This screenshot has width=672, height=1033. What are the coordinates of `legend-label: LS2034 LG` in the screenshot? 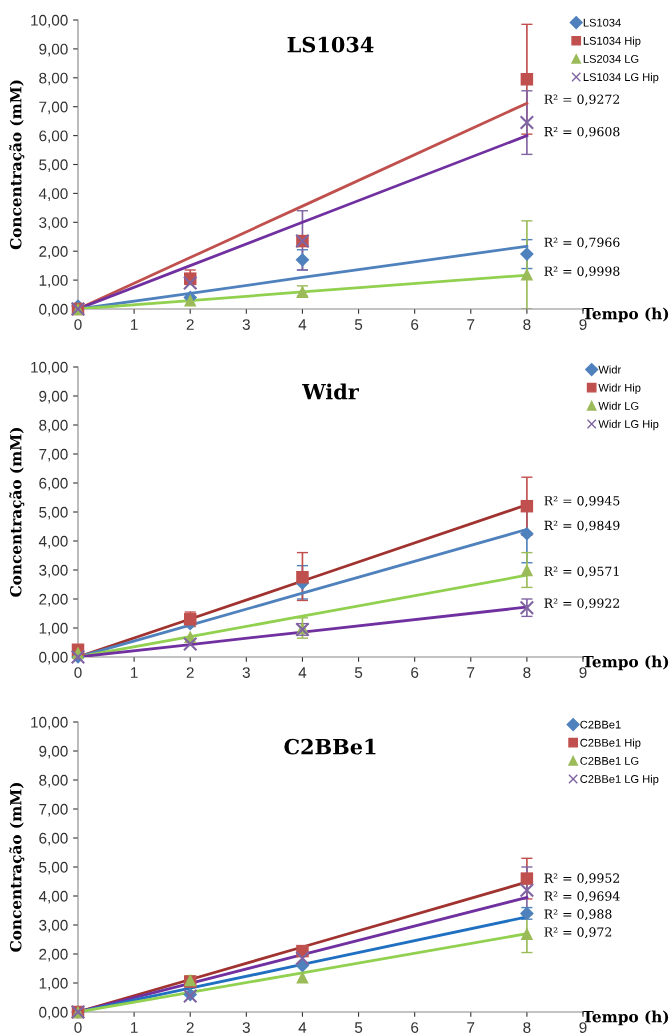 It's located at (611, 59).